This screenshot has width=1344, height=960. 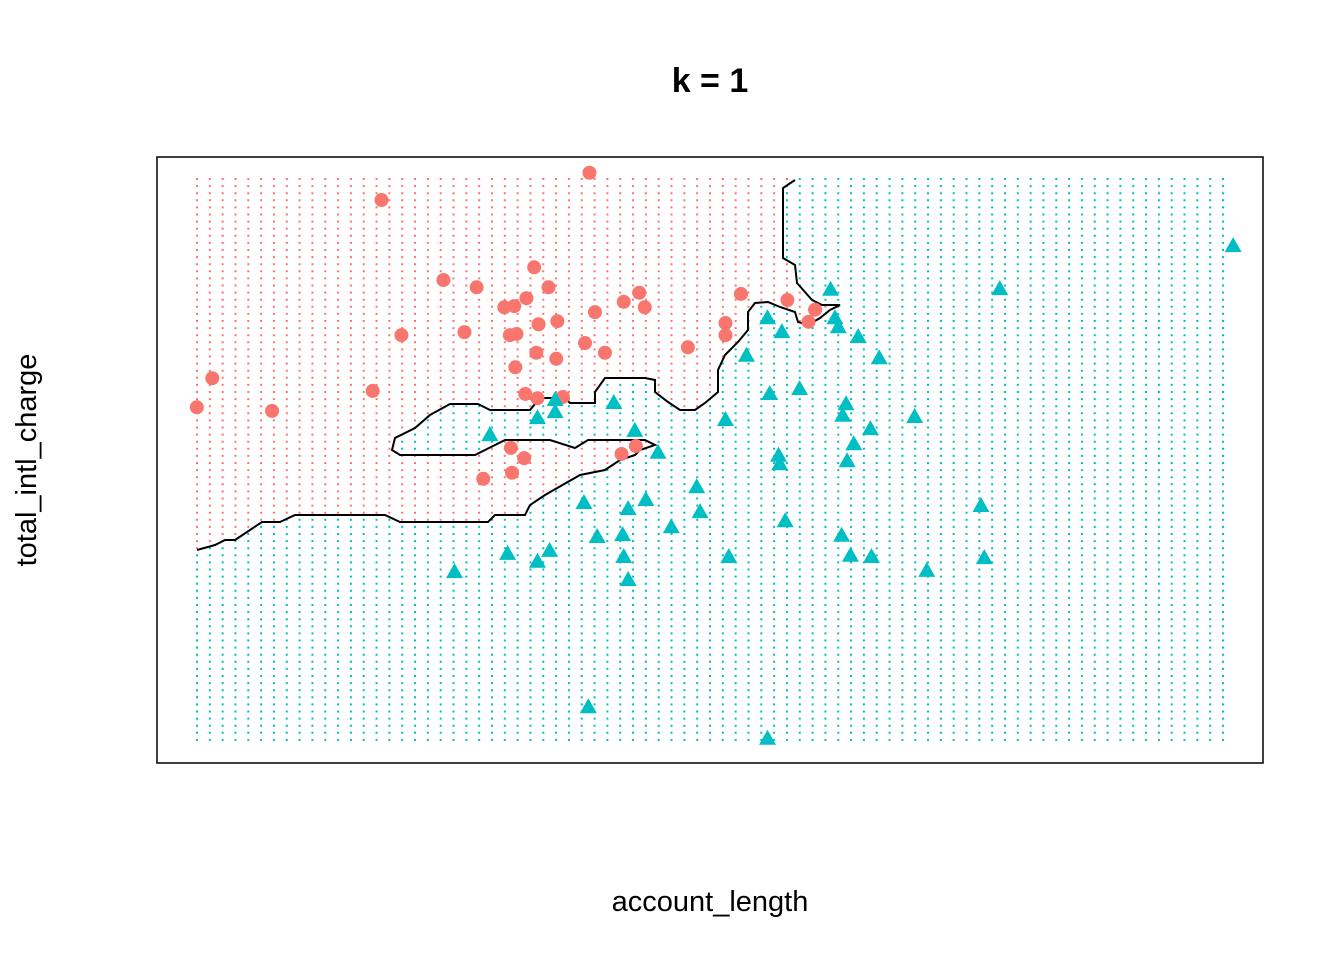 What do you see at coordinates (710, 81) in the screenshot?
I see `chart-title: k = 1` at bounding box center [710, 81].